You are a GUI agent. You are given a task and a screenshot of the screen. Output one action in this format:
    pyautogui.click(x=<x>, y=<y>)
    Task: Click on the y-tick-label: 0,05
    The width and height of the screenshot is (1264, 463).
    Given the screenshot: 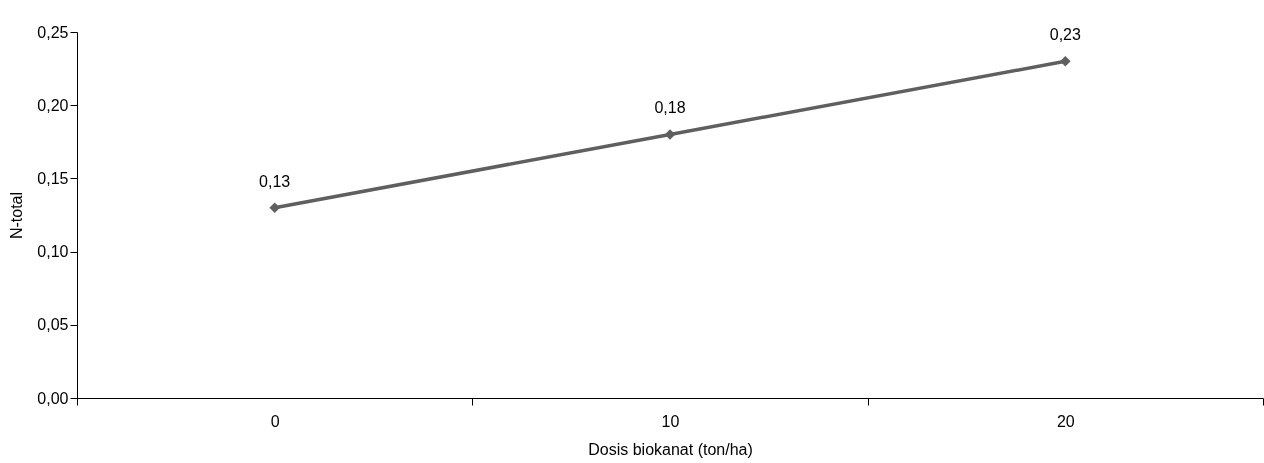 What is the action you would take?
    pyautogui.click(x=53, y=325)
    